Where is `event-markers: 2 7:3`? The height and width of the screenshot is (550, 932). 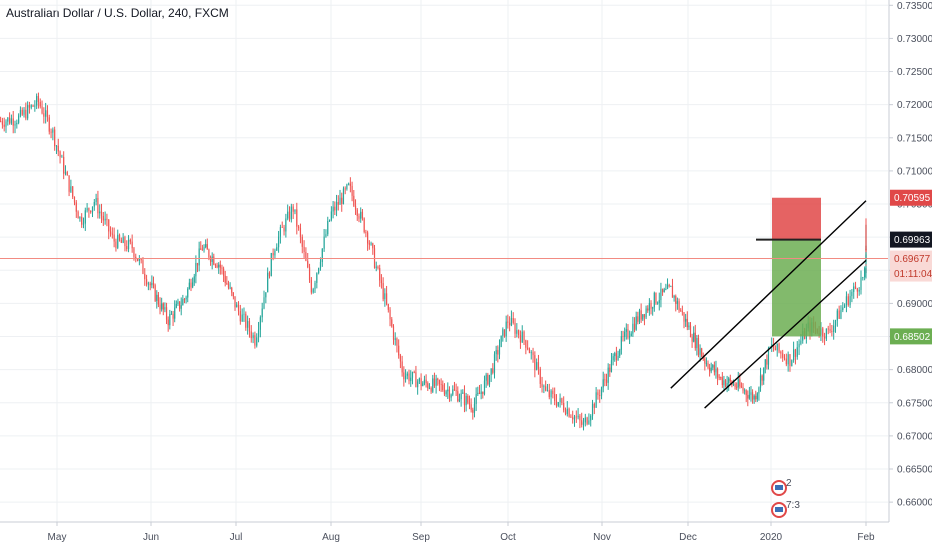 event-markers: 2 7:3 is located at coordinates (785, 498).